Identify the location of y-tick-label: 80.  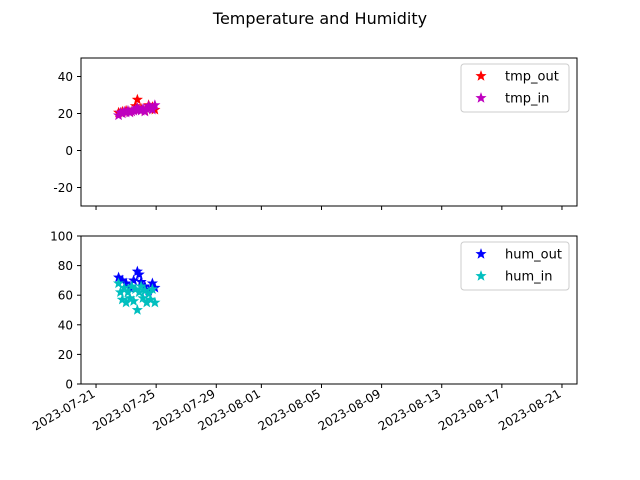
(65, 266).